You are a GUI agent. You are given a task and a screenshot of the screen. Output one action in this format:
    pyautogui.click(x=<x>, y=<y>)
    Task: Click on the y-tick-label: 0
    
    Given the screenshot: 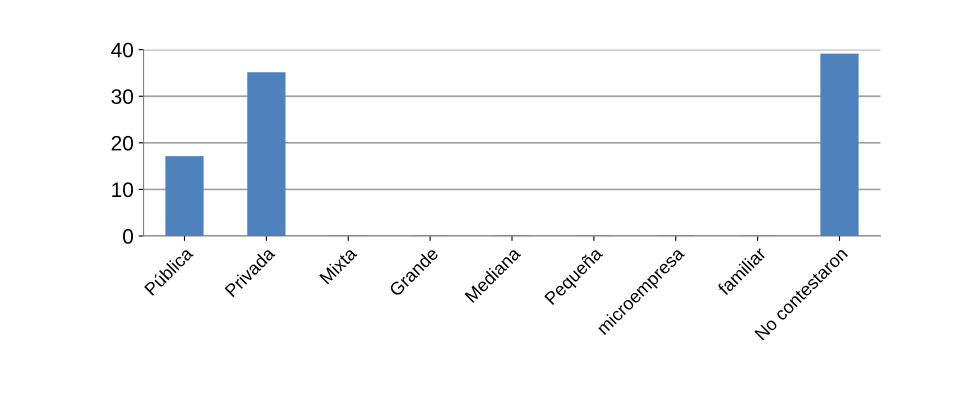 What is the action you would take?
    pyautogui.click(x=128, y=236)
    